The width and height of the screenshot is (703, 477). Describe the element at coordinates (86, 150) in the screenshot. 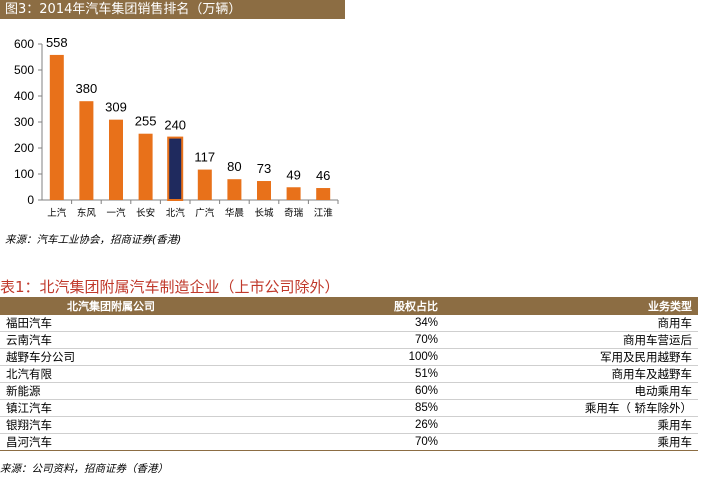

I see `bar-东风` at that location.